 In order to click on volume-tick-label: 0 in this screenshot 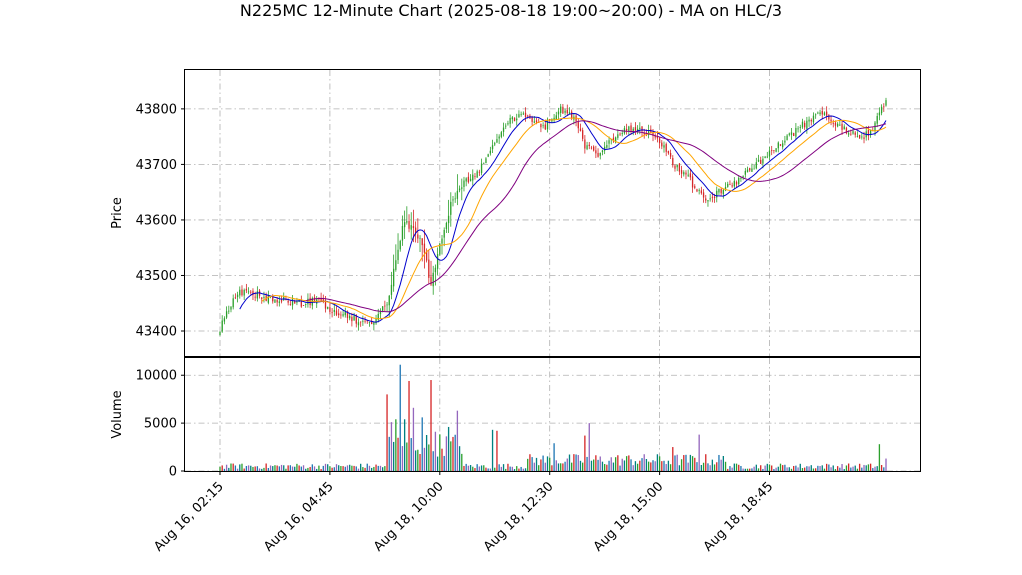, I will do `click(173, 472)`.